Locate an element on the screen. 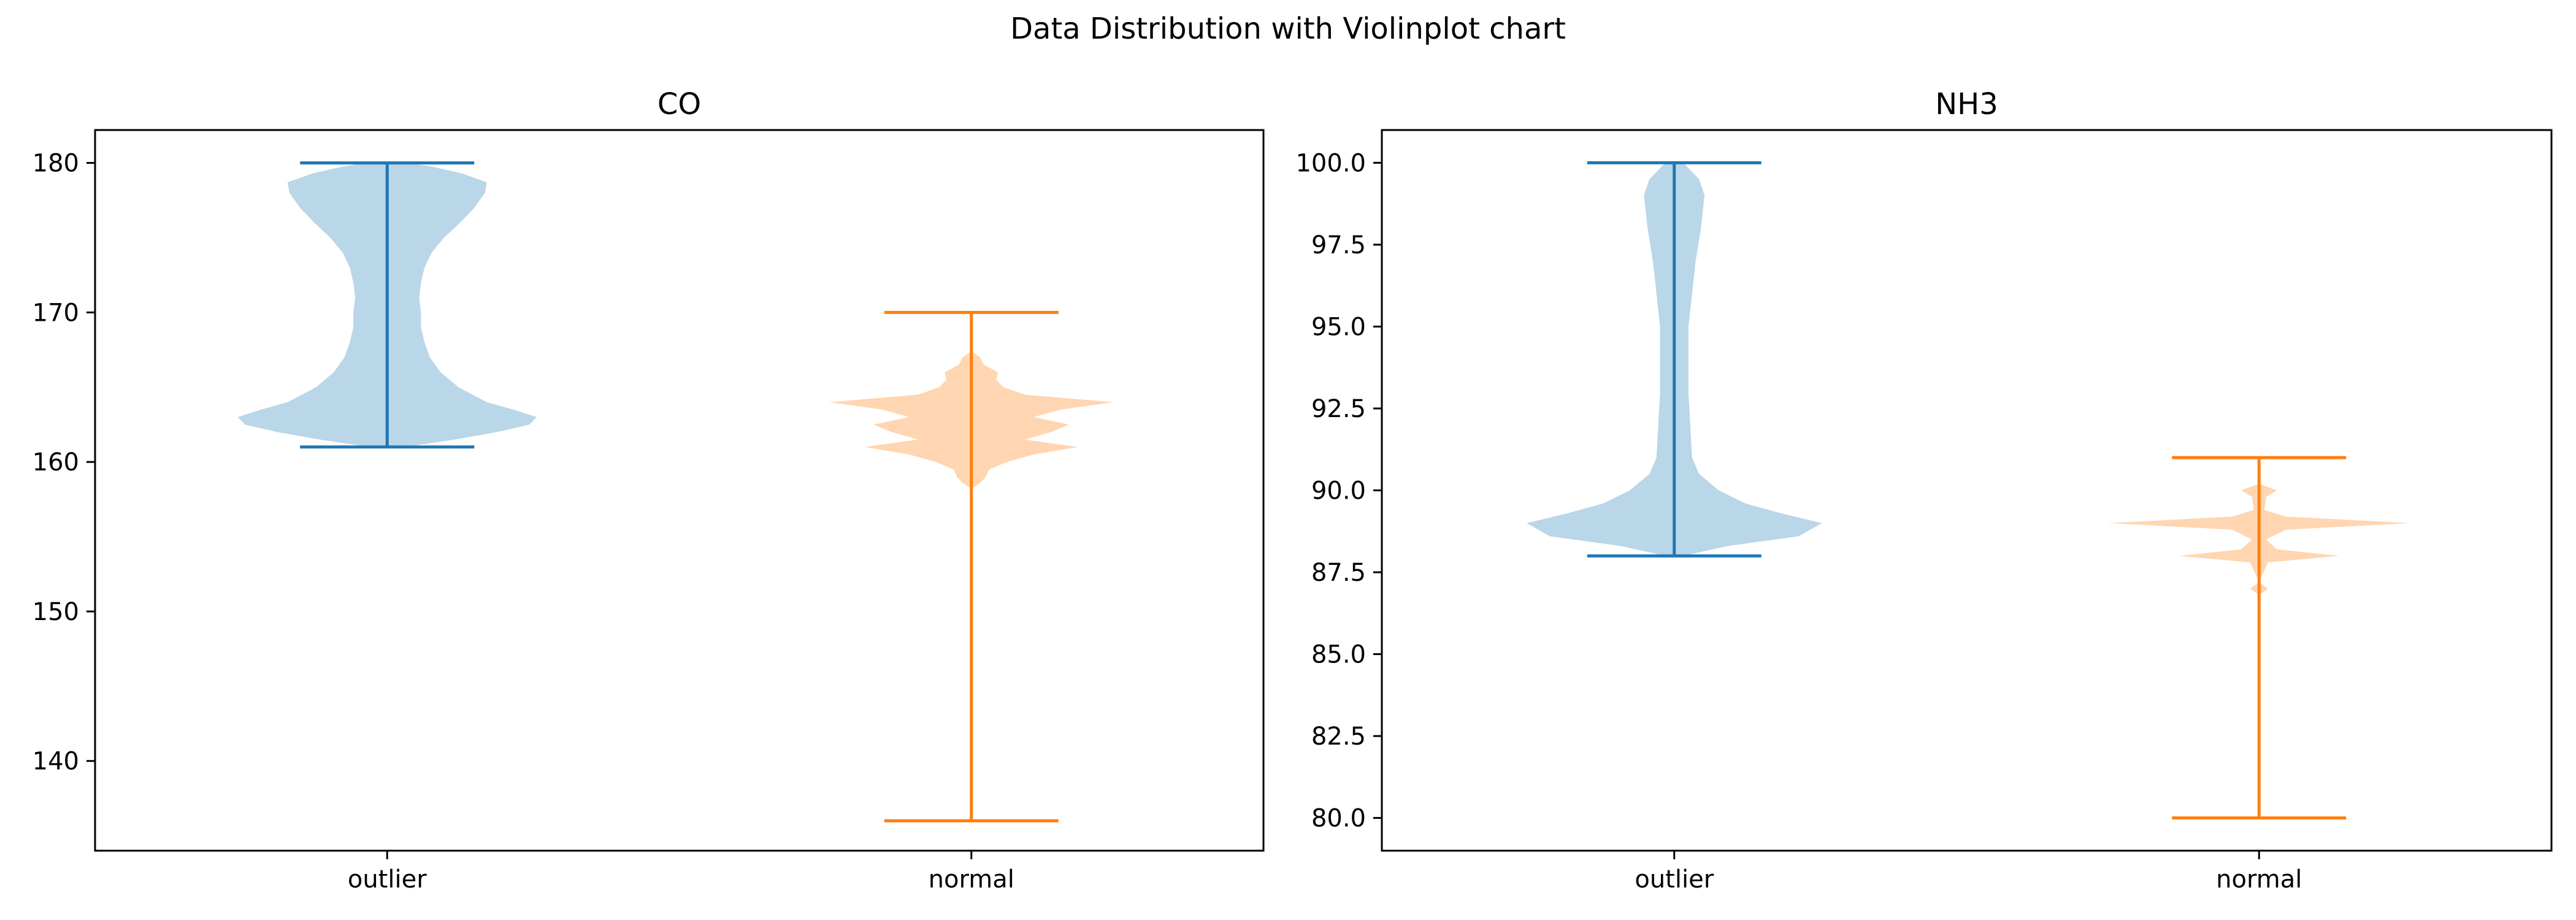 The image size is (2576, 920). panel-title: CO is located at coordinates (679, 104).